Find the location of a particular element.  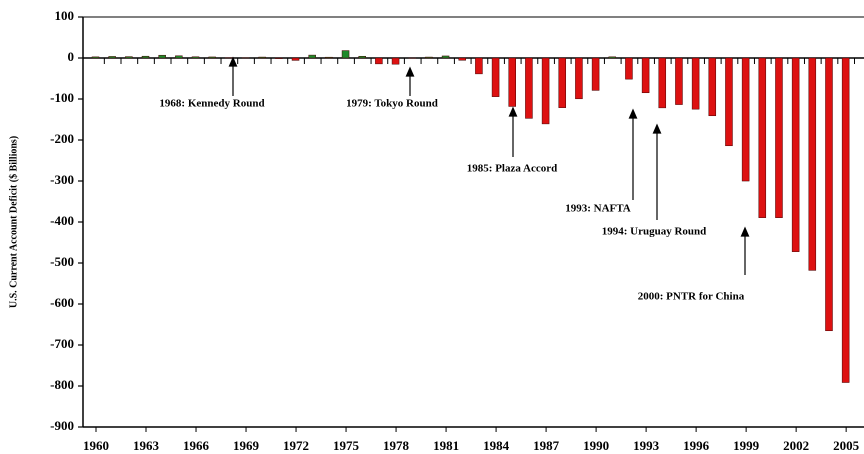

x-tick-label: 1999 is located at coordinates (746, 445).